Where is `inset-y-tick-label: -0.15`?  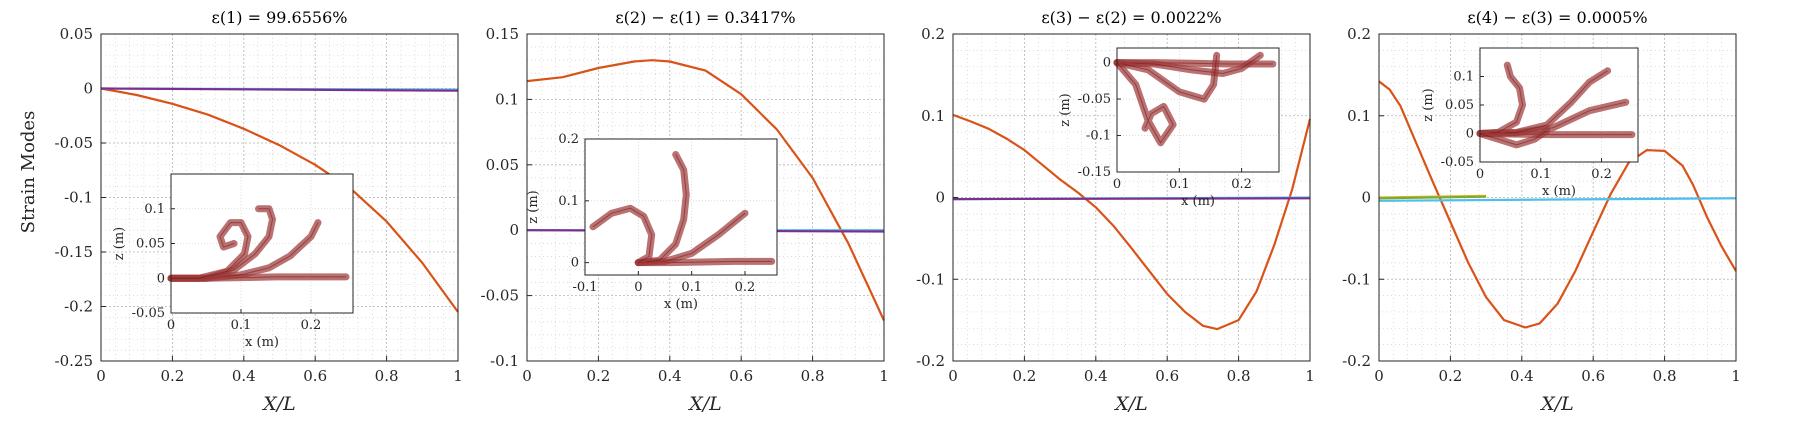 inset-y-tick-label: -0.15 is located at coordinates (1094, 172).